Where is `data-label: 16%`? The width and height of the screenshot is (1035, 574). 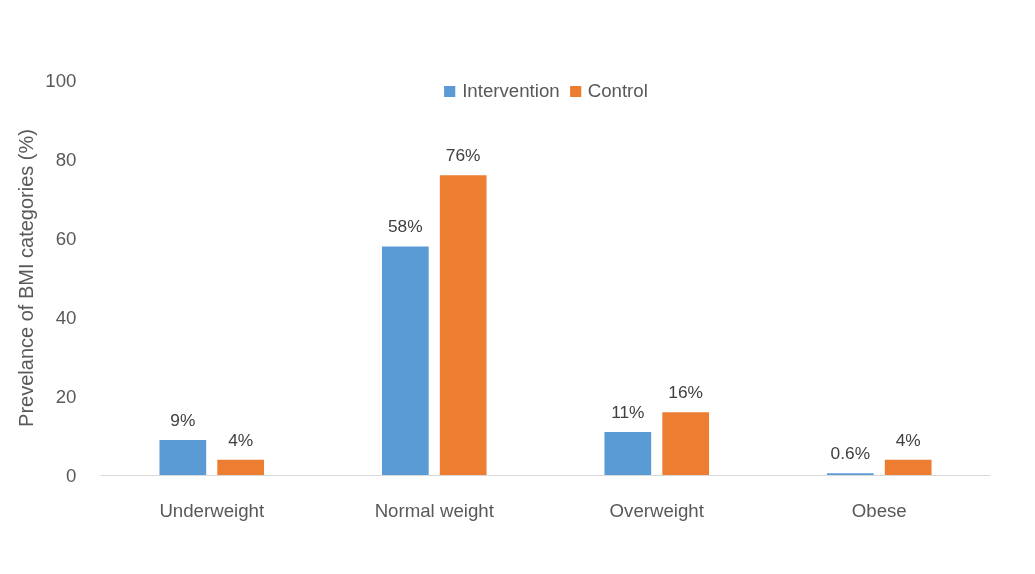 data-label: 16% is located at coordinates (686, 392).